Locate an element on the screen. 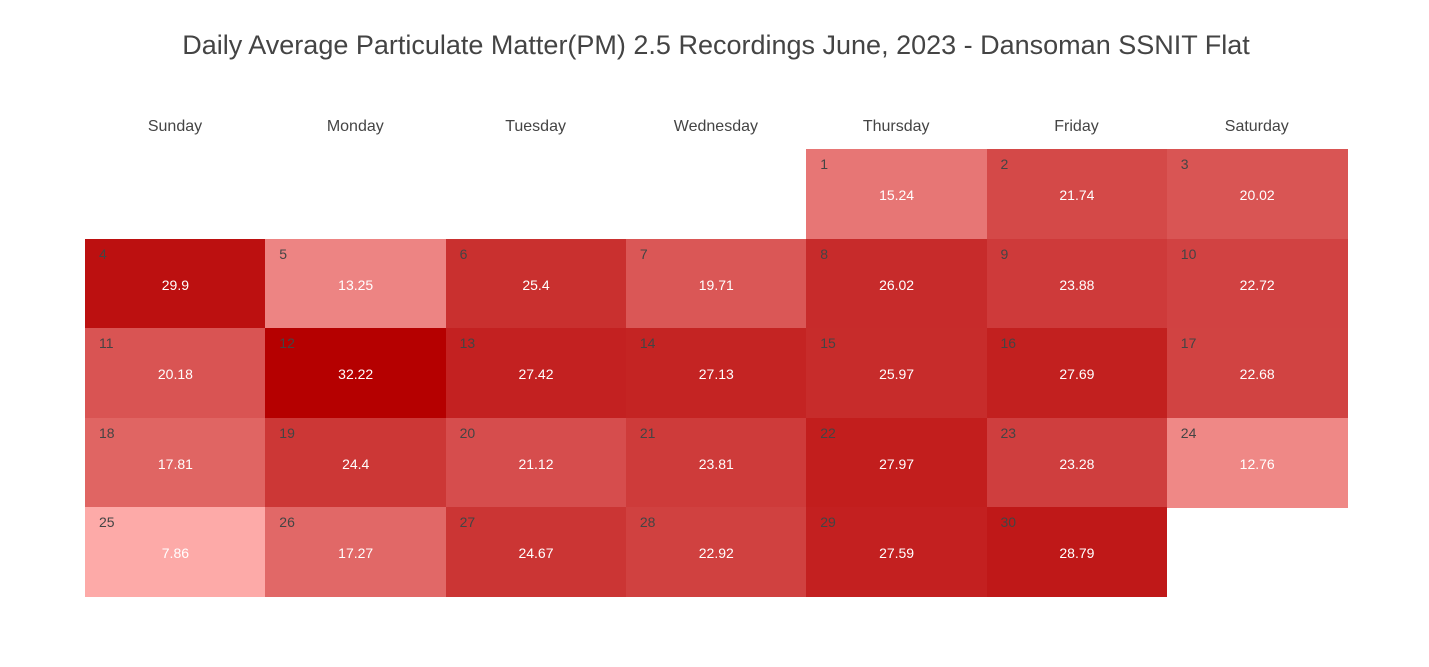 The width and height of the screenshot is (1429, 667). weekday-label-tuesday: Tuesday is located at coordinates (535, 126).